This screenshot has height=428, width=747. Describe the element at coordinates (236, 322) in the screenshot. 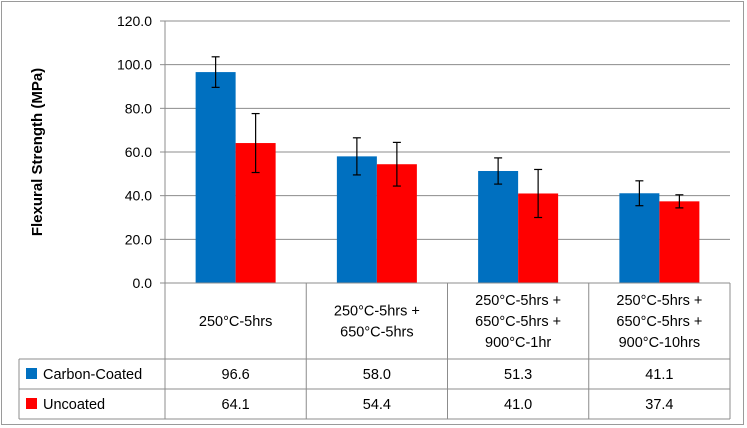

I see `category-label: 250°C-5hrs` at that location.